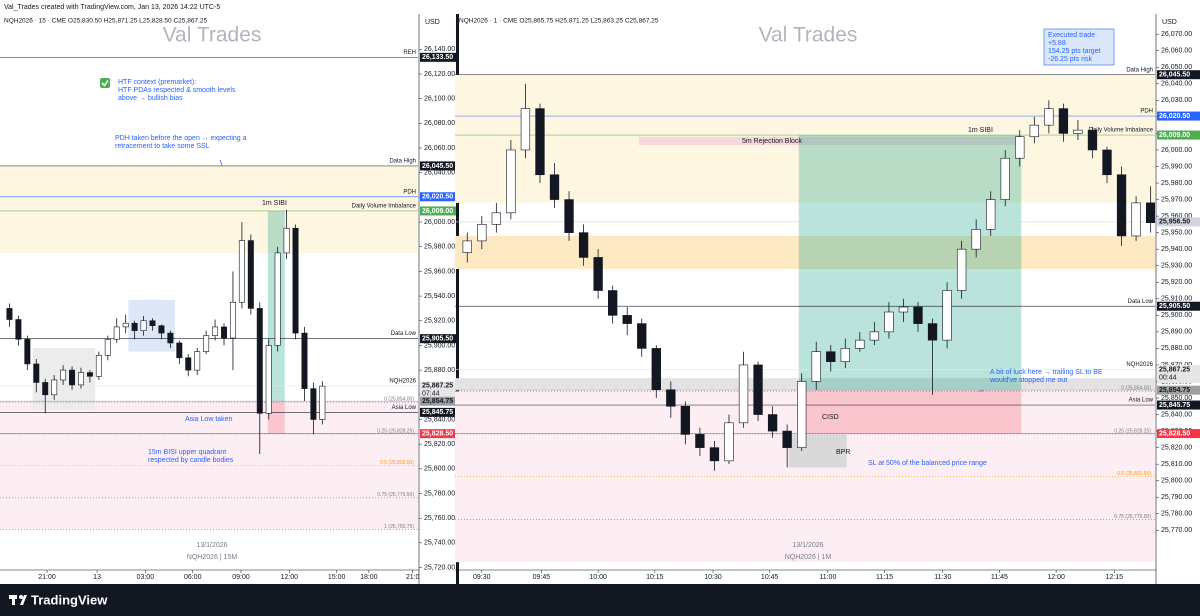  I want to click on x-tick-label: 06:00, so click(193, 577).